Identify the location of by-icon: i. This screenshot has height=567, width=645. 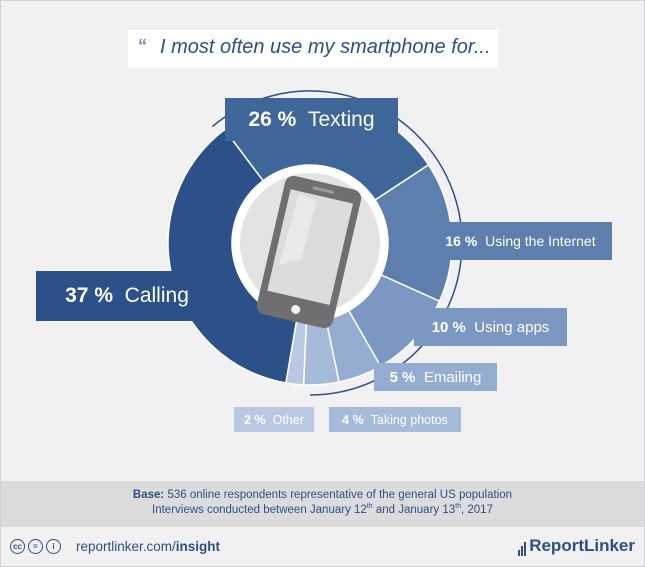
(53, 546).